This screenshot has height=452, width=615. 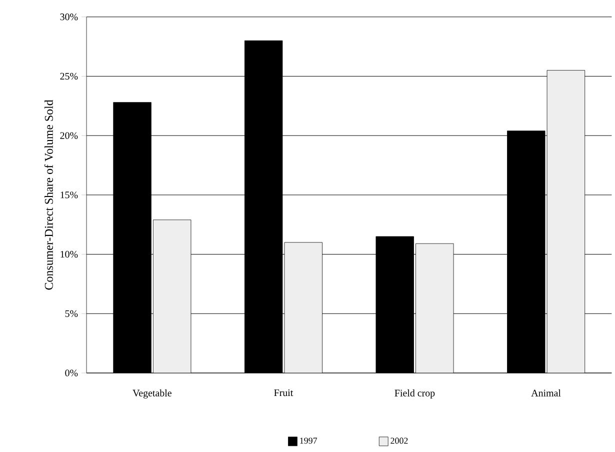 What do you see at coordinates (309, 441) in the screenshot?
I see `legend-label: 1997` at bounding box center [309, 441].